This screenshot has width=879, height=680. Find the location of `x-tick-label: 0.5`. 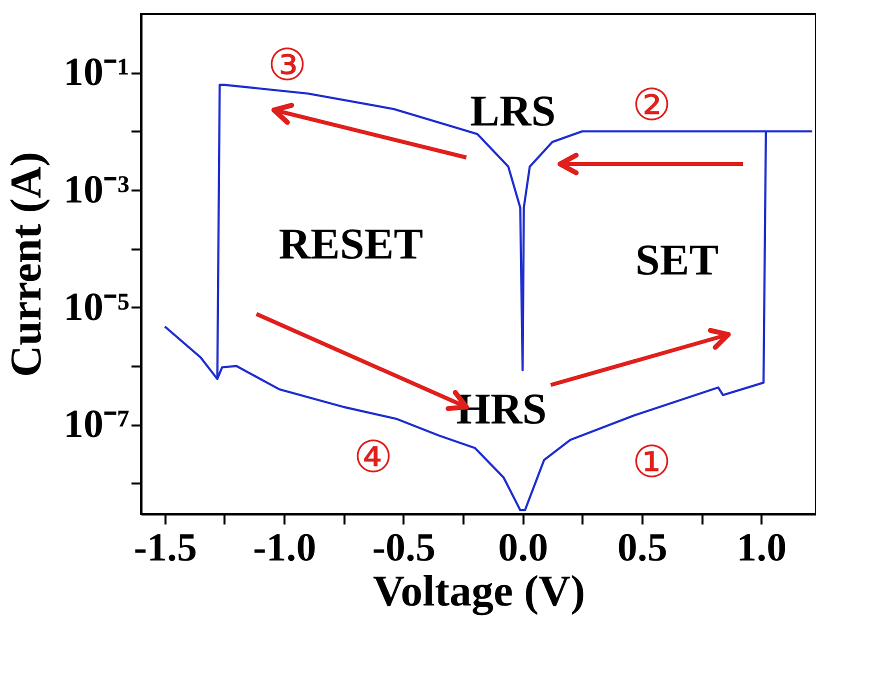

x-tick-label: 0.5 is located at coordinates (642, 547).